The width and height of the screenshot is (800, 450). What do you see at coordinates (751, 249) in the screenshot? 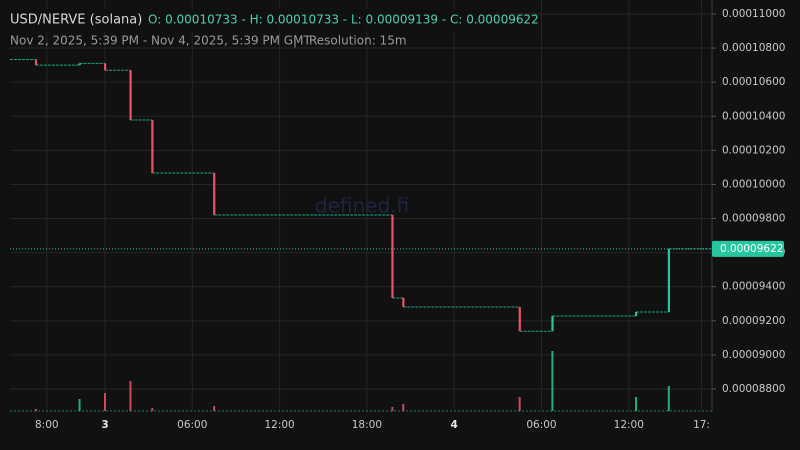
I see `last-price-label: 0.00009622` at bounding box center [751, 249].